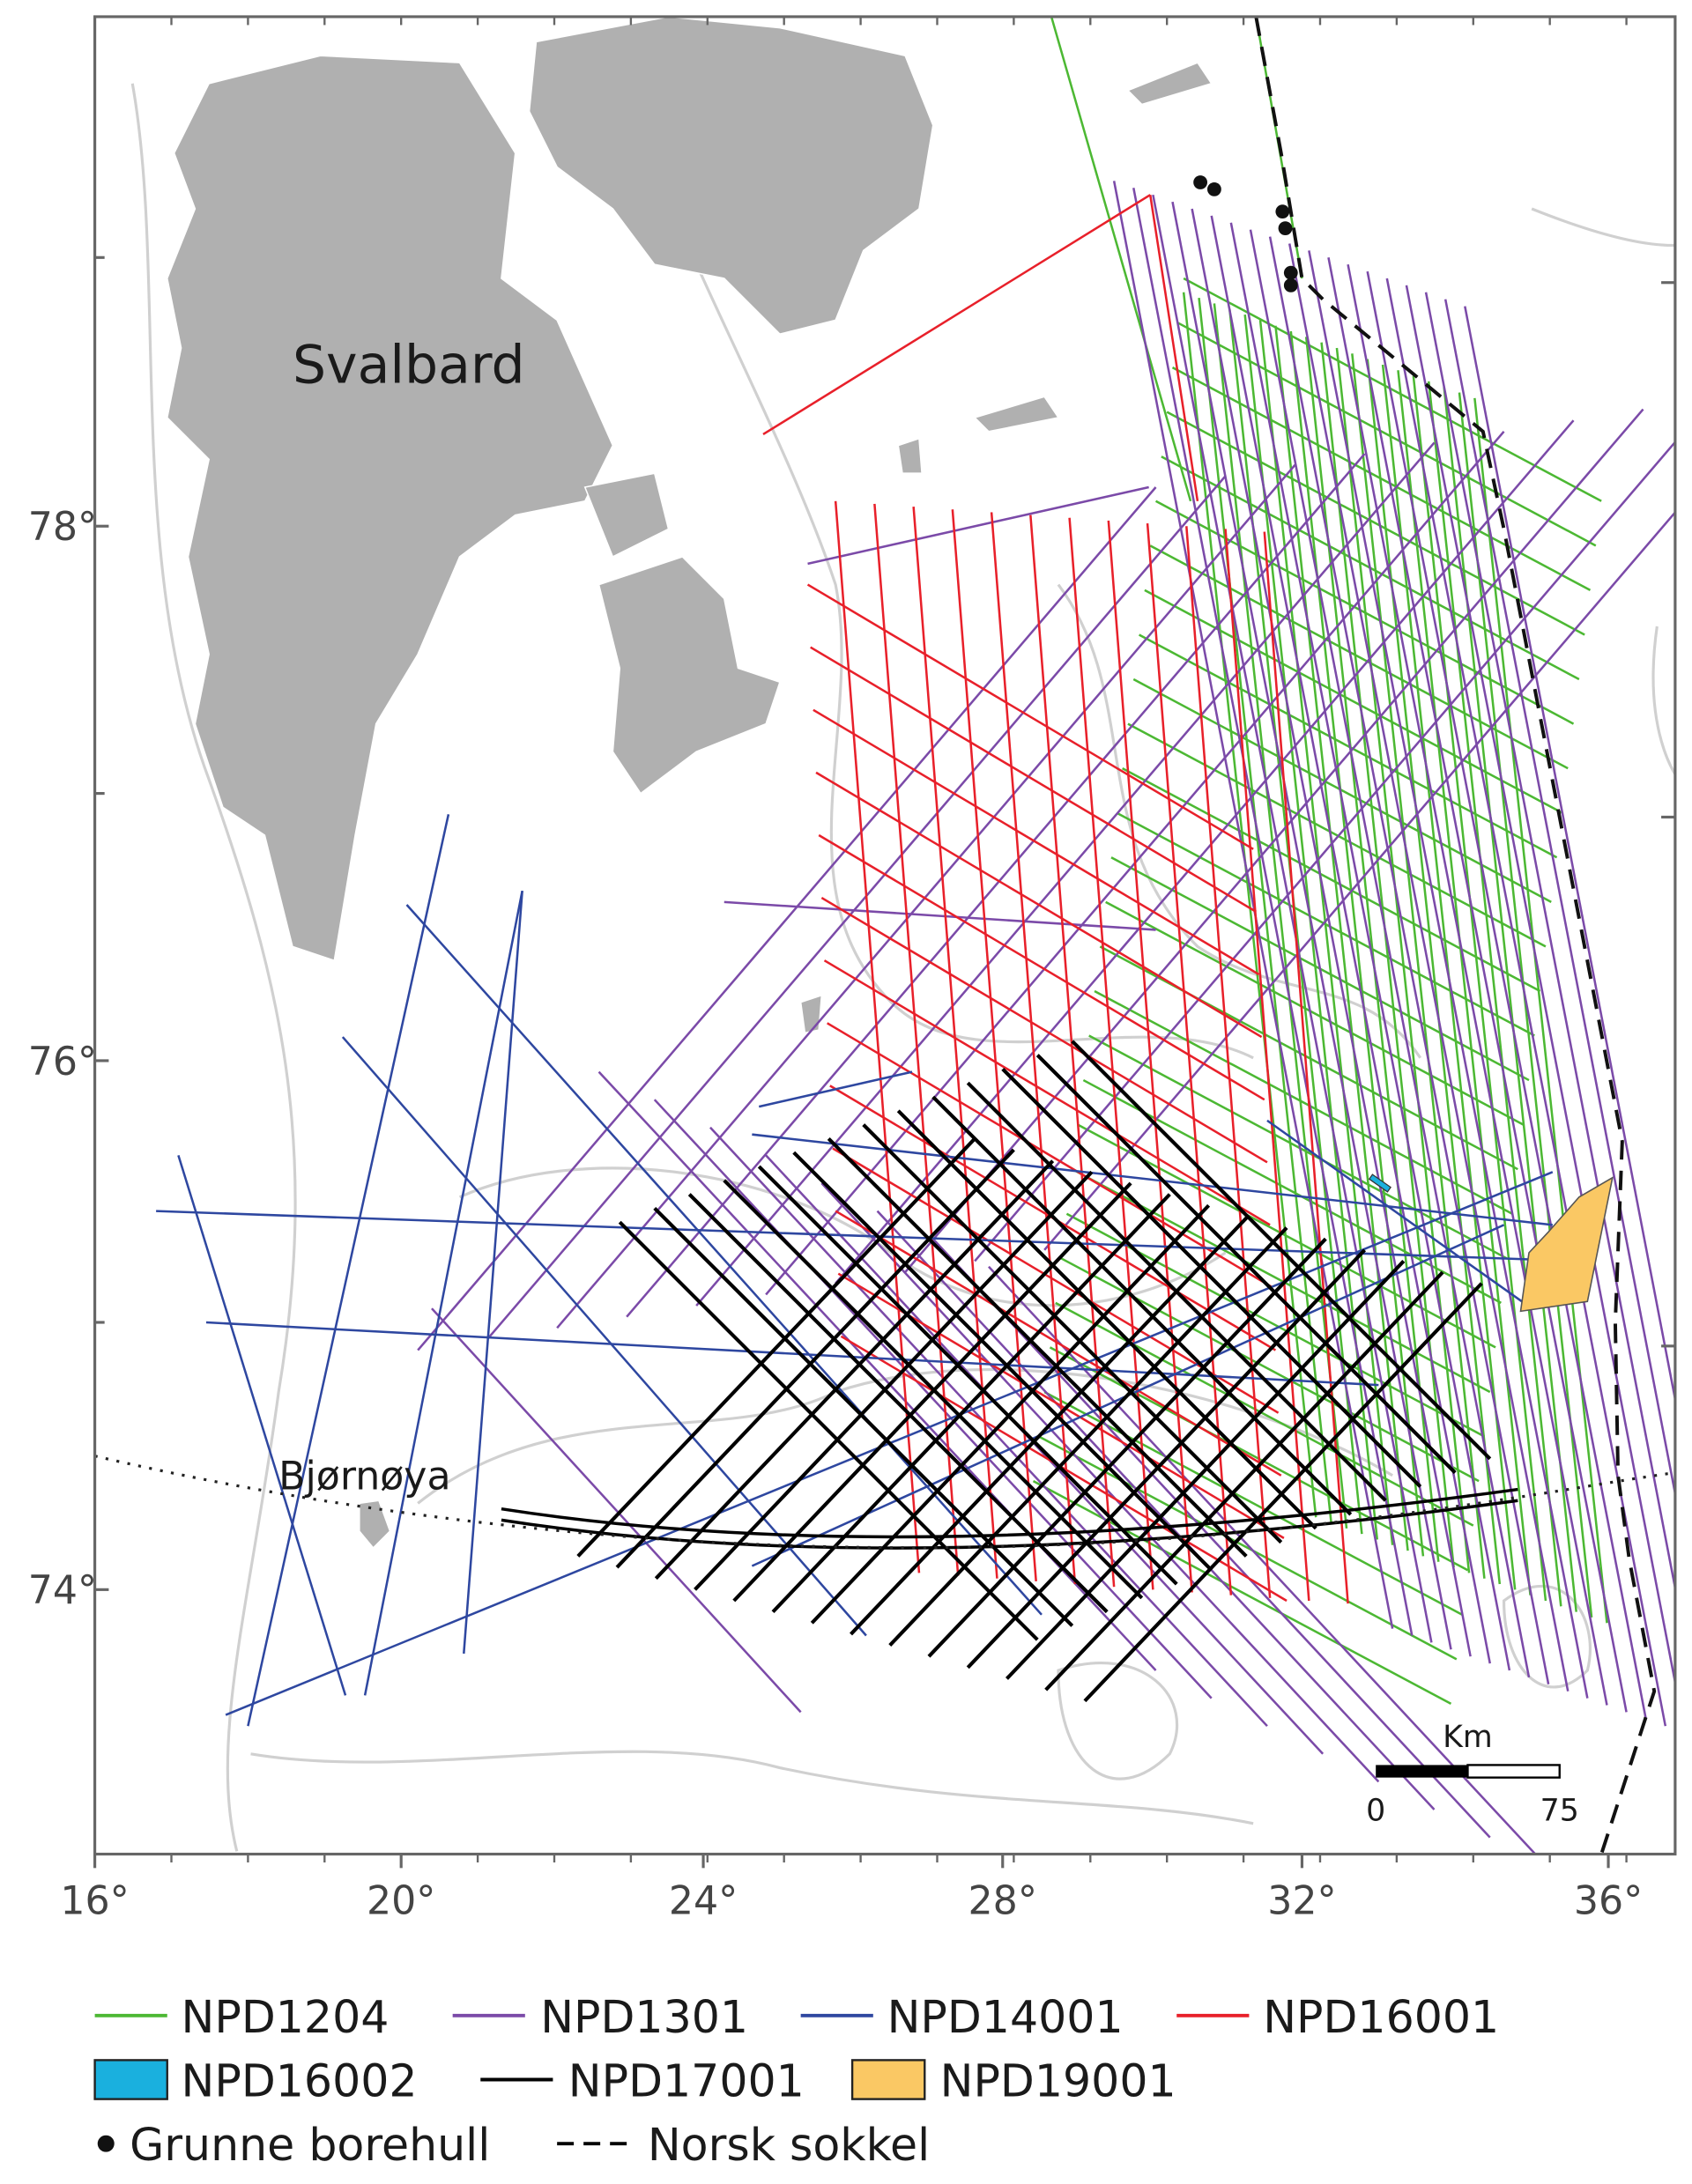 The image size is (1692, 2184). What do you see at coordinates (286, 2017) in the screenshot?
I see `legend-label: NPD1204` at bounding box center [286, 2017].